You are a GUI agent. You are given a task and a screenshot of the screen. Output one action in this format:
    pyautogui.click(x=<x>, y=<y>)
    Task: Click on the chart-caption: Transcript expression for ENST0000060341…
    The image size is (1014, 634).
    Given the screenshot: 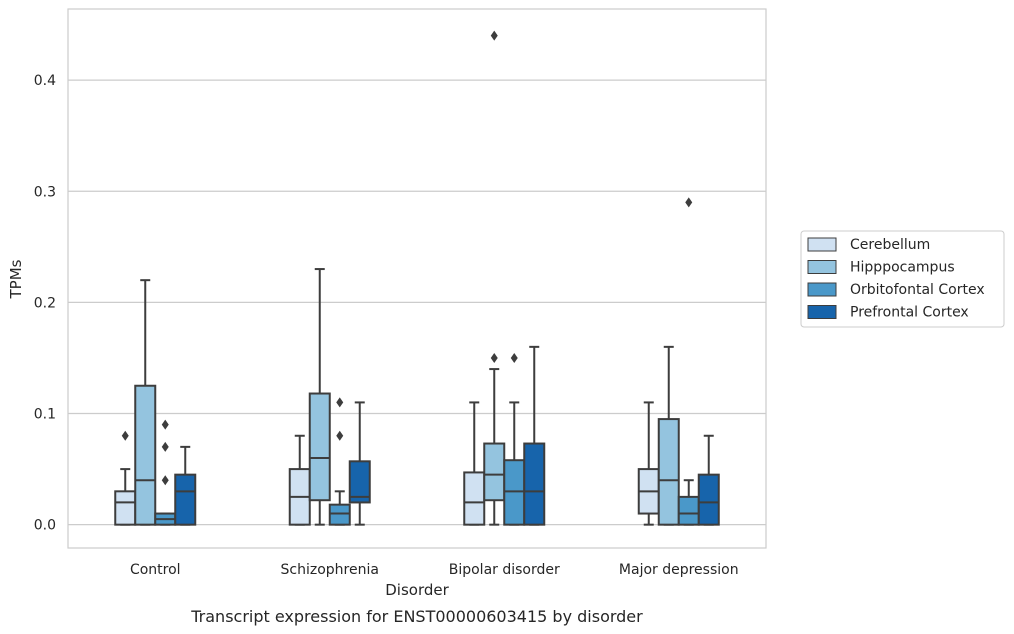 What is the action you would take?
    pyautogui.click(x=416, y=616)
    